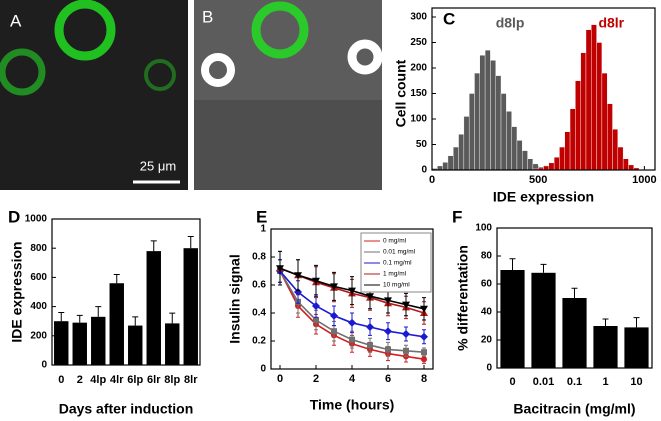  Describe the element at coordinates (487, 340) in the screenshot. I see `y-tick-label: 20` at that location.